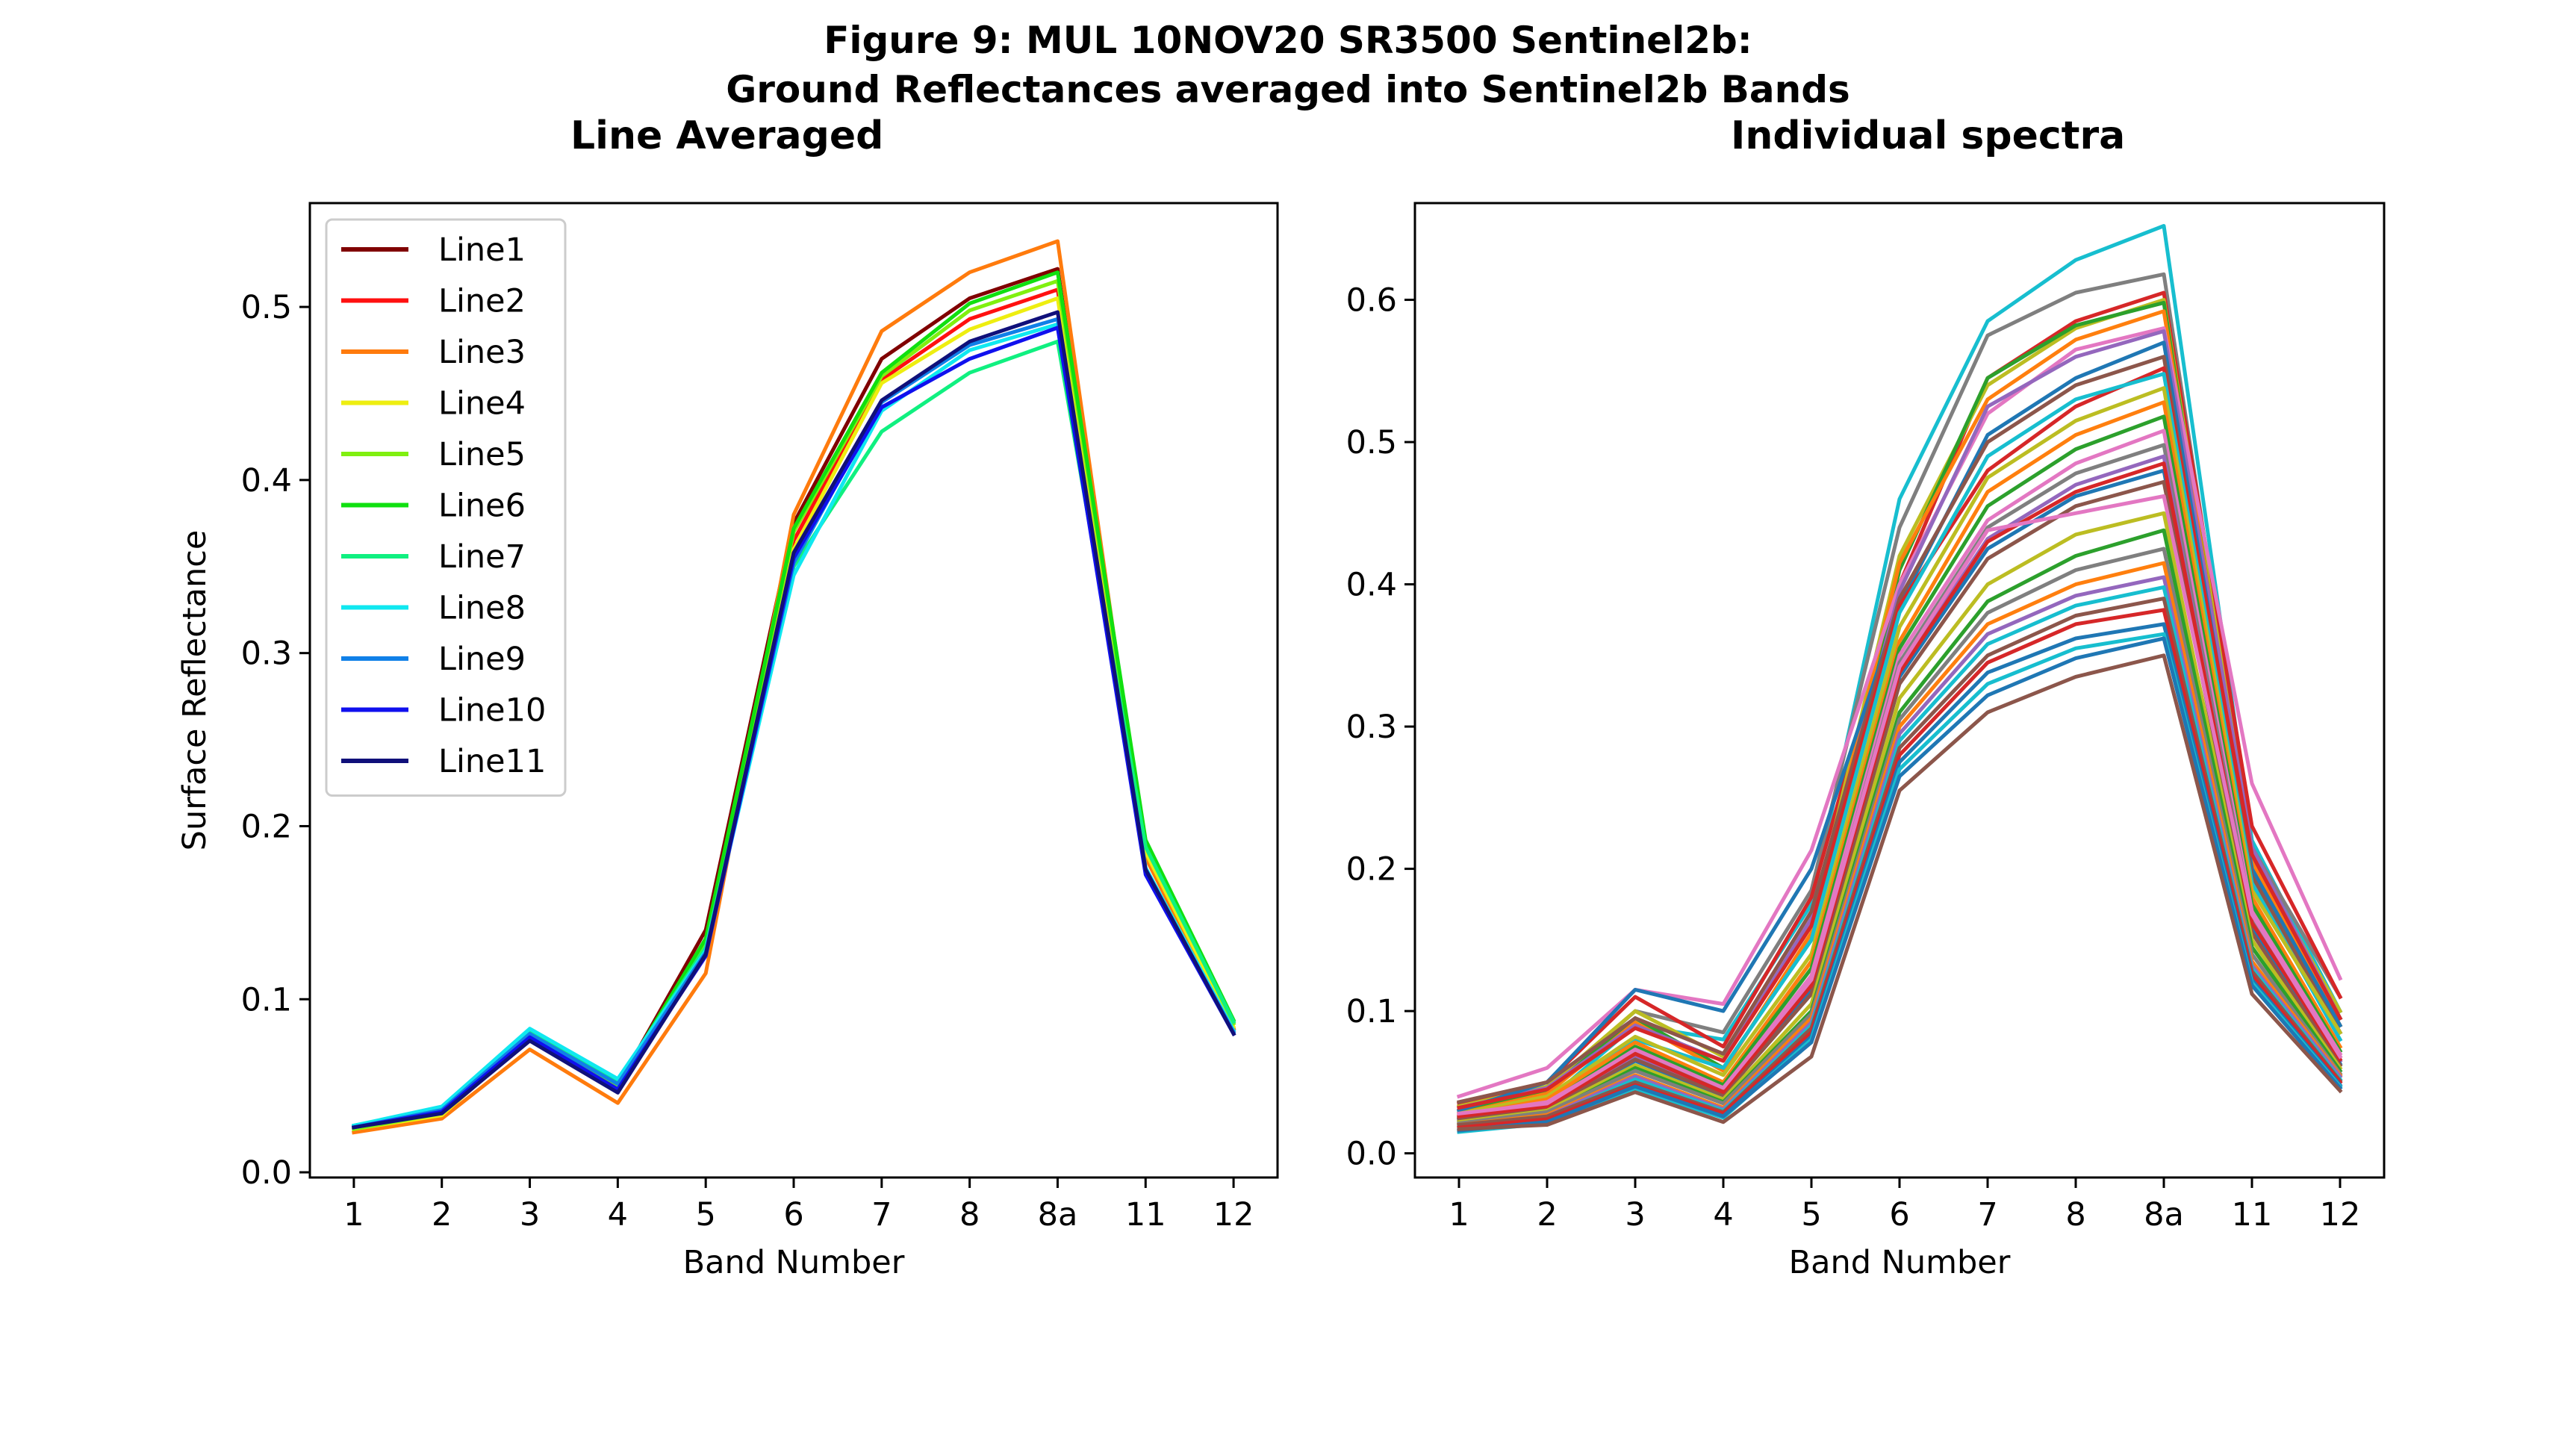 This screenshot has width=2576, height=1456. What do you see at coordinates (1371, 301) in the screenshot?
I see `y-tick-label: 0.6` at bounding box center [1371, 301].